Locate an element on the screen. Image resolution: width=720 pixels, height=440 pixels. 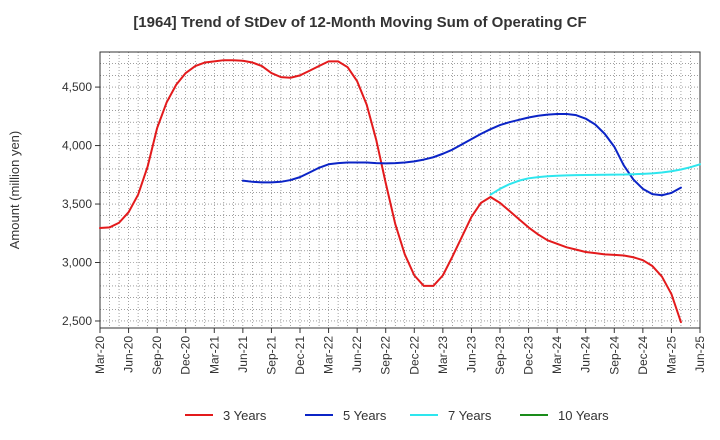
x-tick-label: Dec-20 is located at coordinates (186, 355).